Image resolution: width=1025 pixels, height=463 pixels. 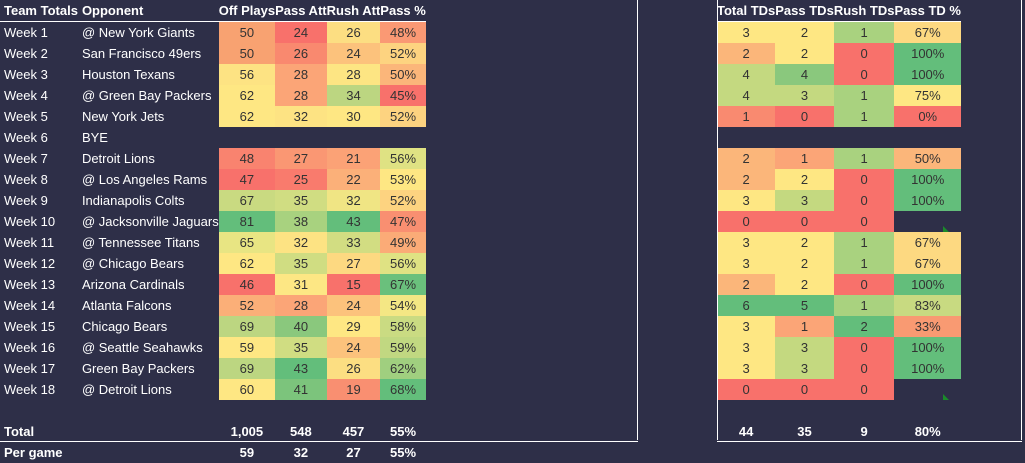 I want to click on total-pa: 548, so click(x=300, y=431).